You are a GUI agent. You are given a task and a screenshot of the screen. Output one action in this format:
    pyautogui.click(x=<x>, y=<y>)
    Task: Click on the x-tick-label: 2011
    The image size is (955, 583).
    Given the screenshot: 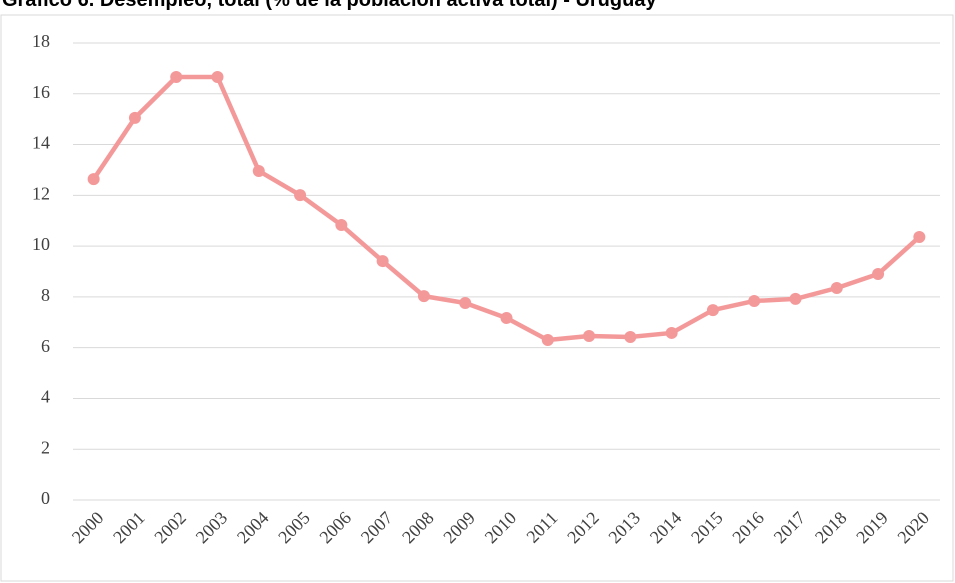 What is the action you would take?
    pyautogui.click(x=541, y=527)
    